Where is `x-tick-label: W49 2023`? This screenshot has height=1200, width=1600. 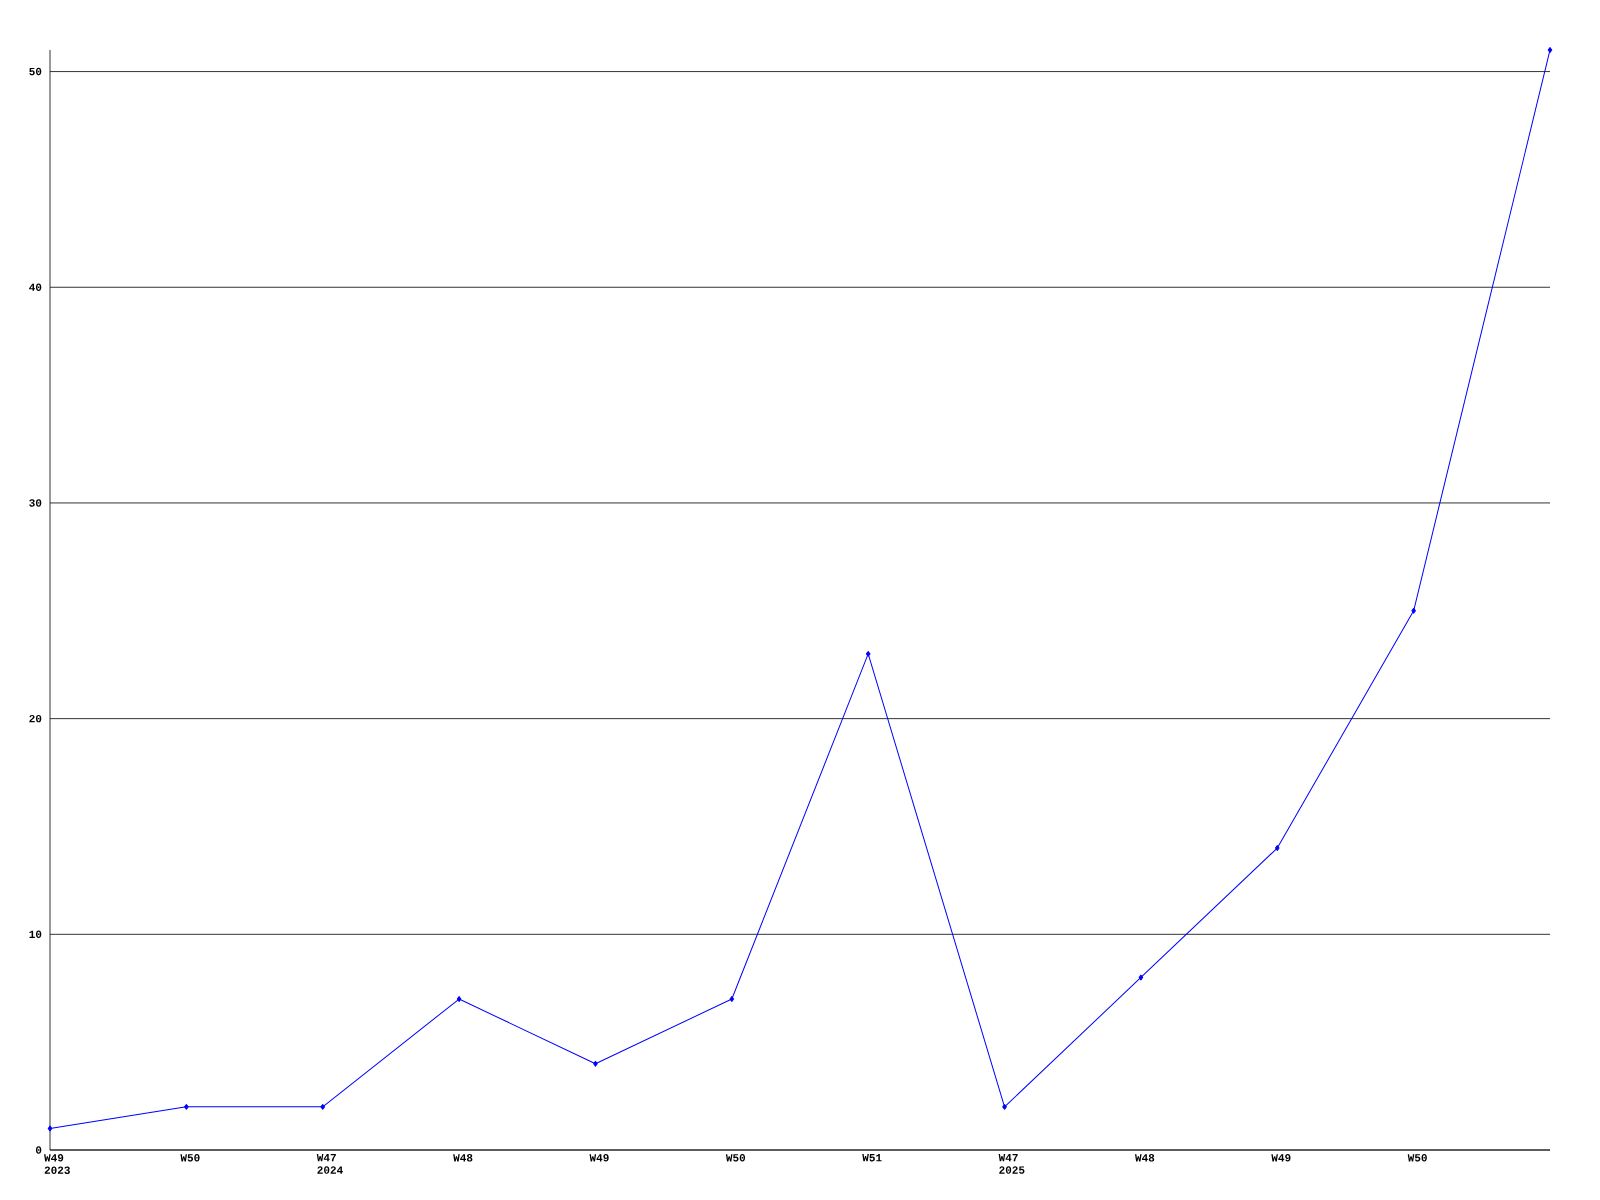
x-tick-label: W49 2023 is located at coordinates (57, 1164).